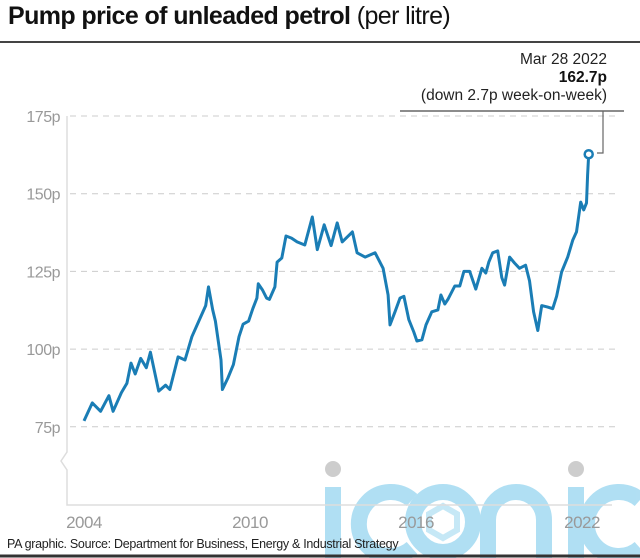 Image resolution: width=640 pixels, height=558 pixels. I want to click on latest-point-marker, so click(588, 154).